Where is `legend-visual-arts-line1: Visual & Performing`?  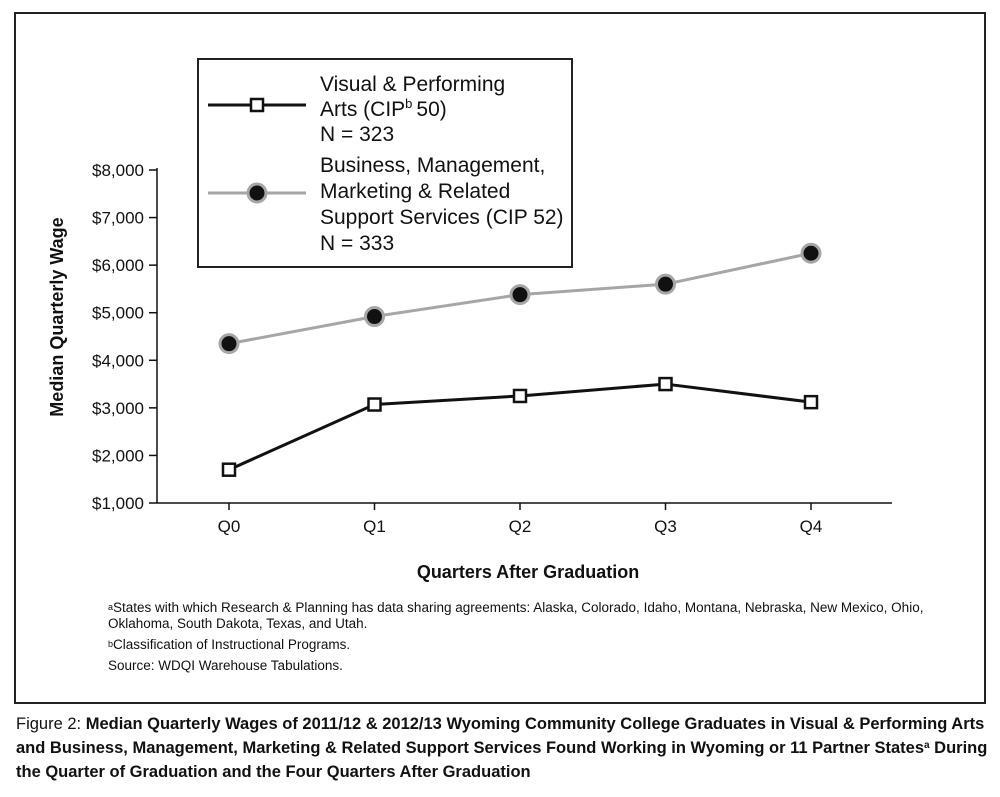
legend-visual-arts-line1: Visual & Performing is located at coordinates (412, 84).